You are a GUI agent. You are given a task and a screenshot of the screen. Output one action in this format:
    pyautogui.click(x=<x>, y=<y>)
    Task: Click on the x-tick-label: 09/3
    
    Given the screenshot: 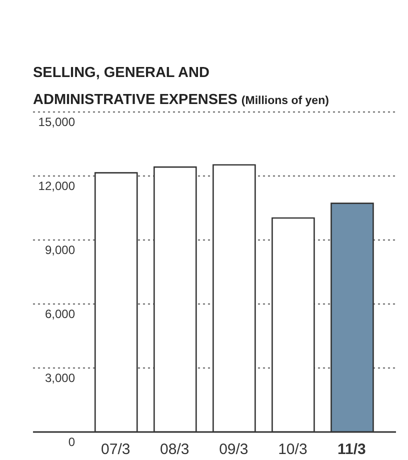 What is the action you would take?
    pyautogui.click(x=233, y=449)
    